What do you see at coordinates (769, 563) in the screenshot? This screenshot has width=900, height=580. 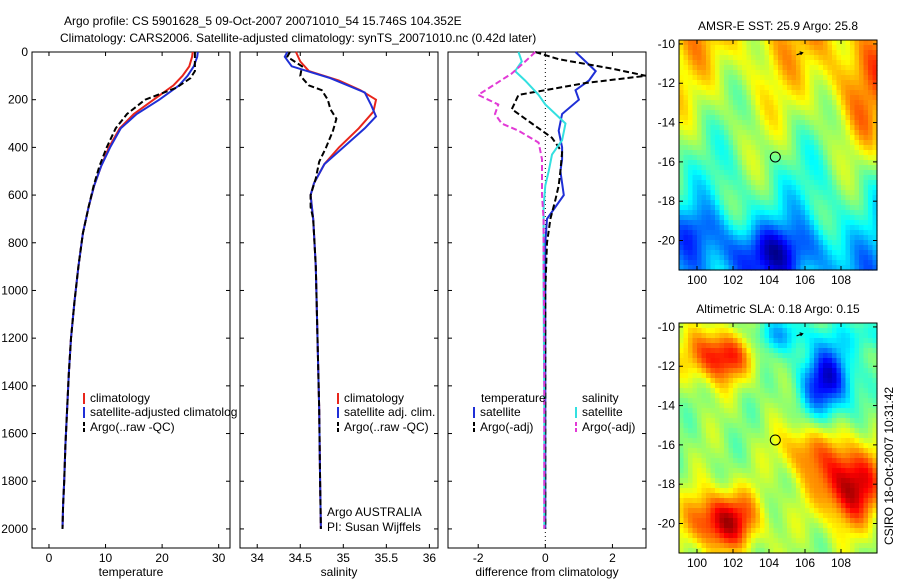 I see `x-tick-label: 104` at bounding box center [769, 563].